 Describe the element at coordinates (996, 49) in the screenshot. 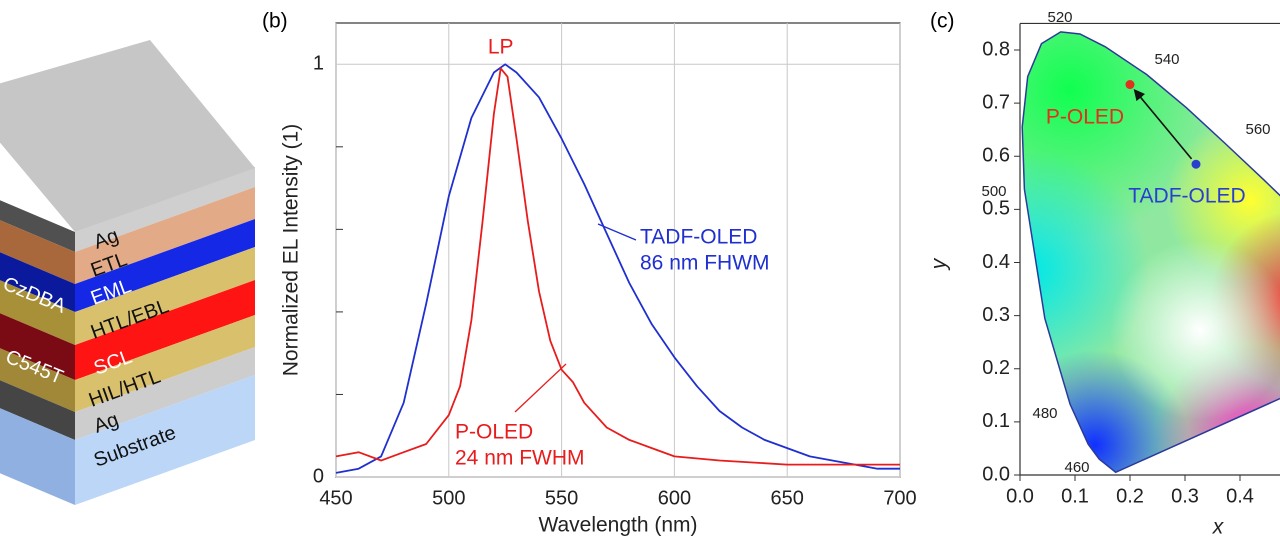

I see `y-tick-label: 0.8` at that location.